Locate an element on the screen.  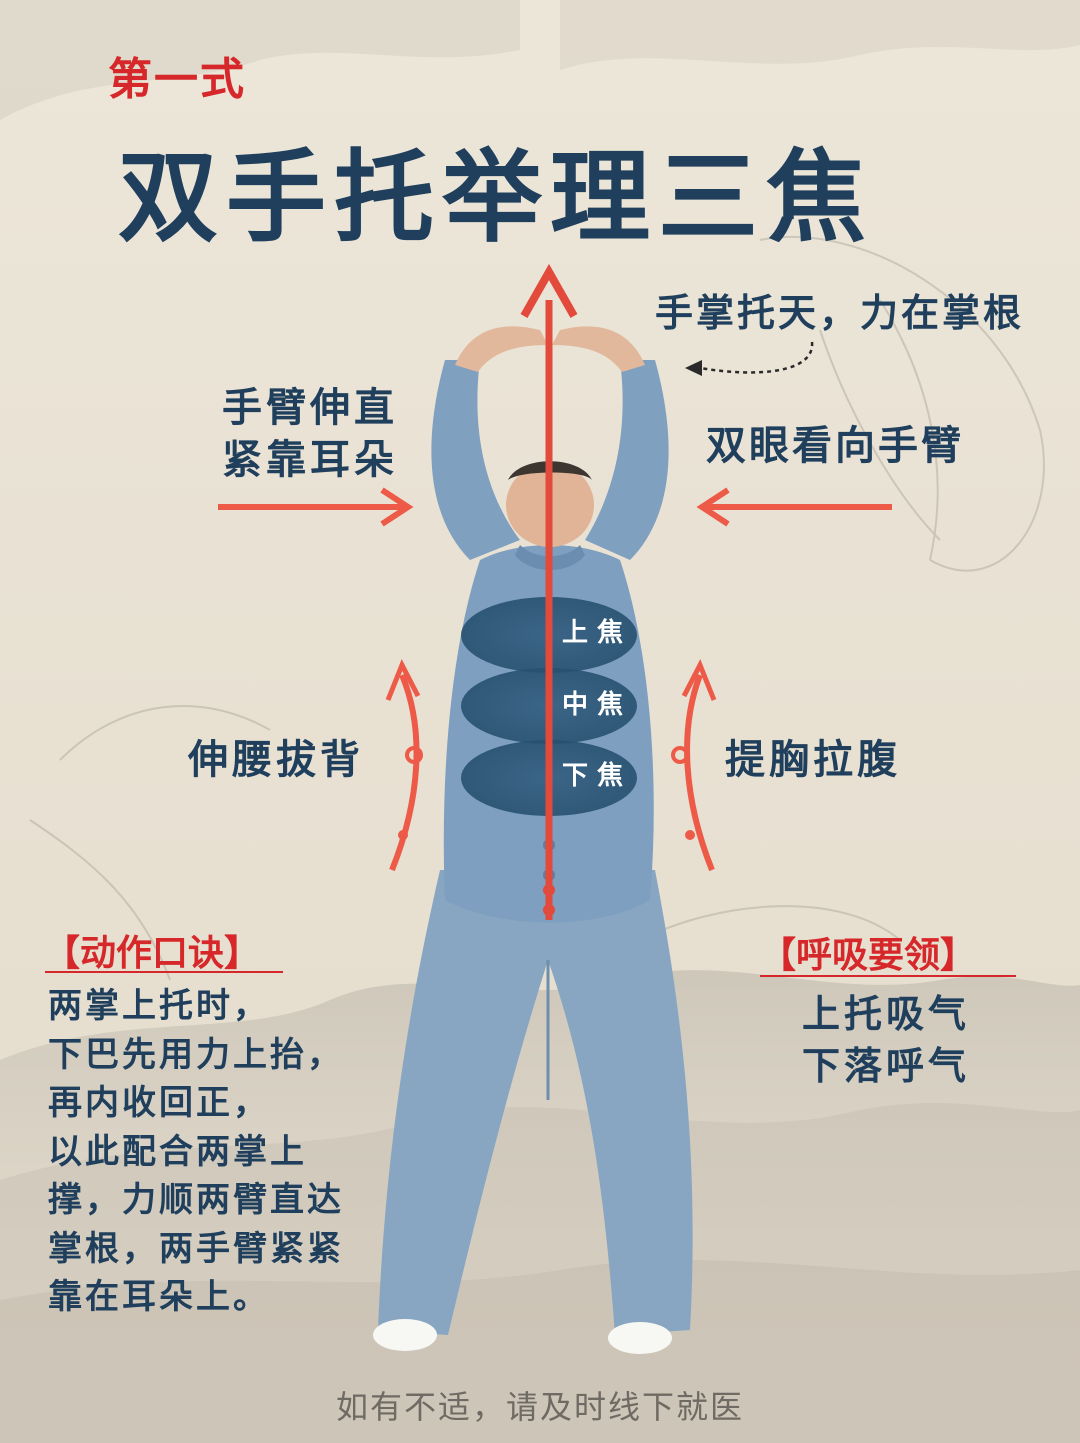
waist-annotation: 伸腰拔背 is located at coordinates (276, 759).